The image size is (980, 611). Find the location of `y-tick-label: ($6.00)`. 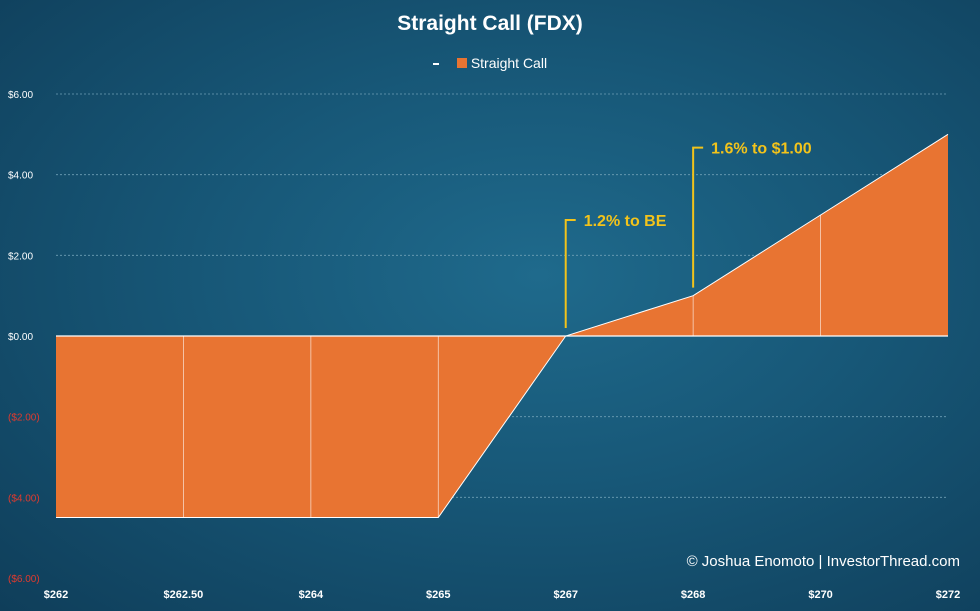

y-tick-label: ($6.00) is located at coordinates (24, 579).